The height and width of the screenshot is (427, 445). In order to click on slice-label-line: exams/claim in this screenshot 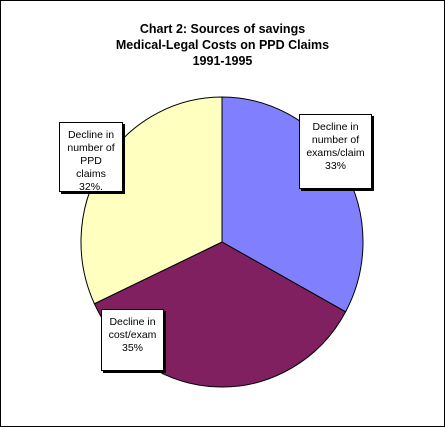, I will do `click(335, 153)`.